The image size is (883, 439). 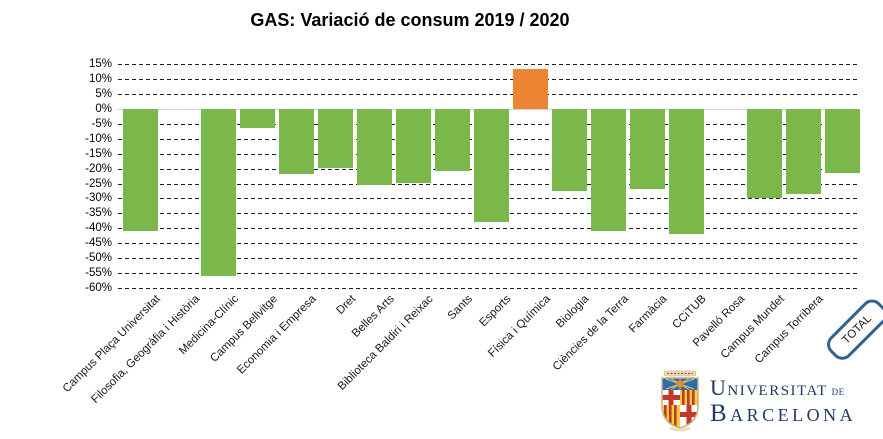 I want to click on y-axis-tick-label: -10%, so click(x=98, y=138).